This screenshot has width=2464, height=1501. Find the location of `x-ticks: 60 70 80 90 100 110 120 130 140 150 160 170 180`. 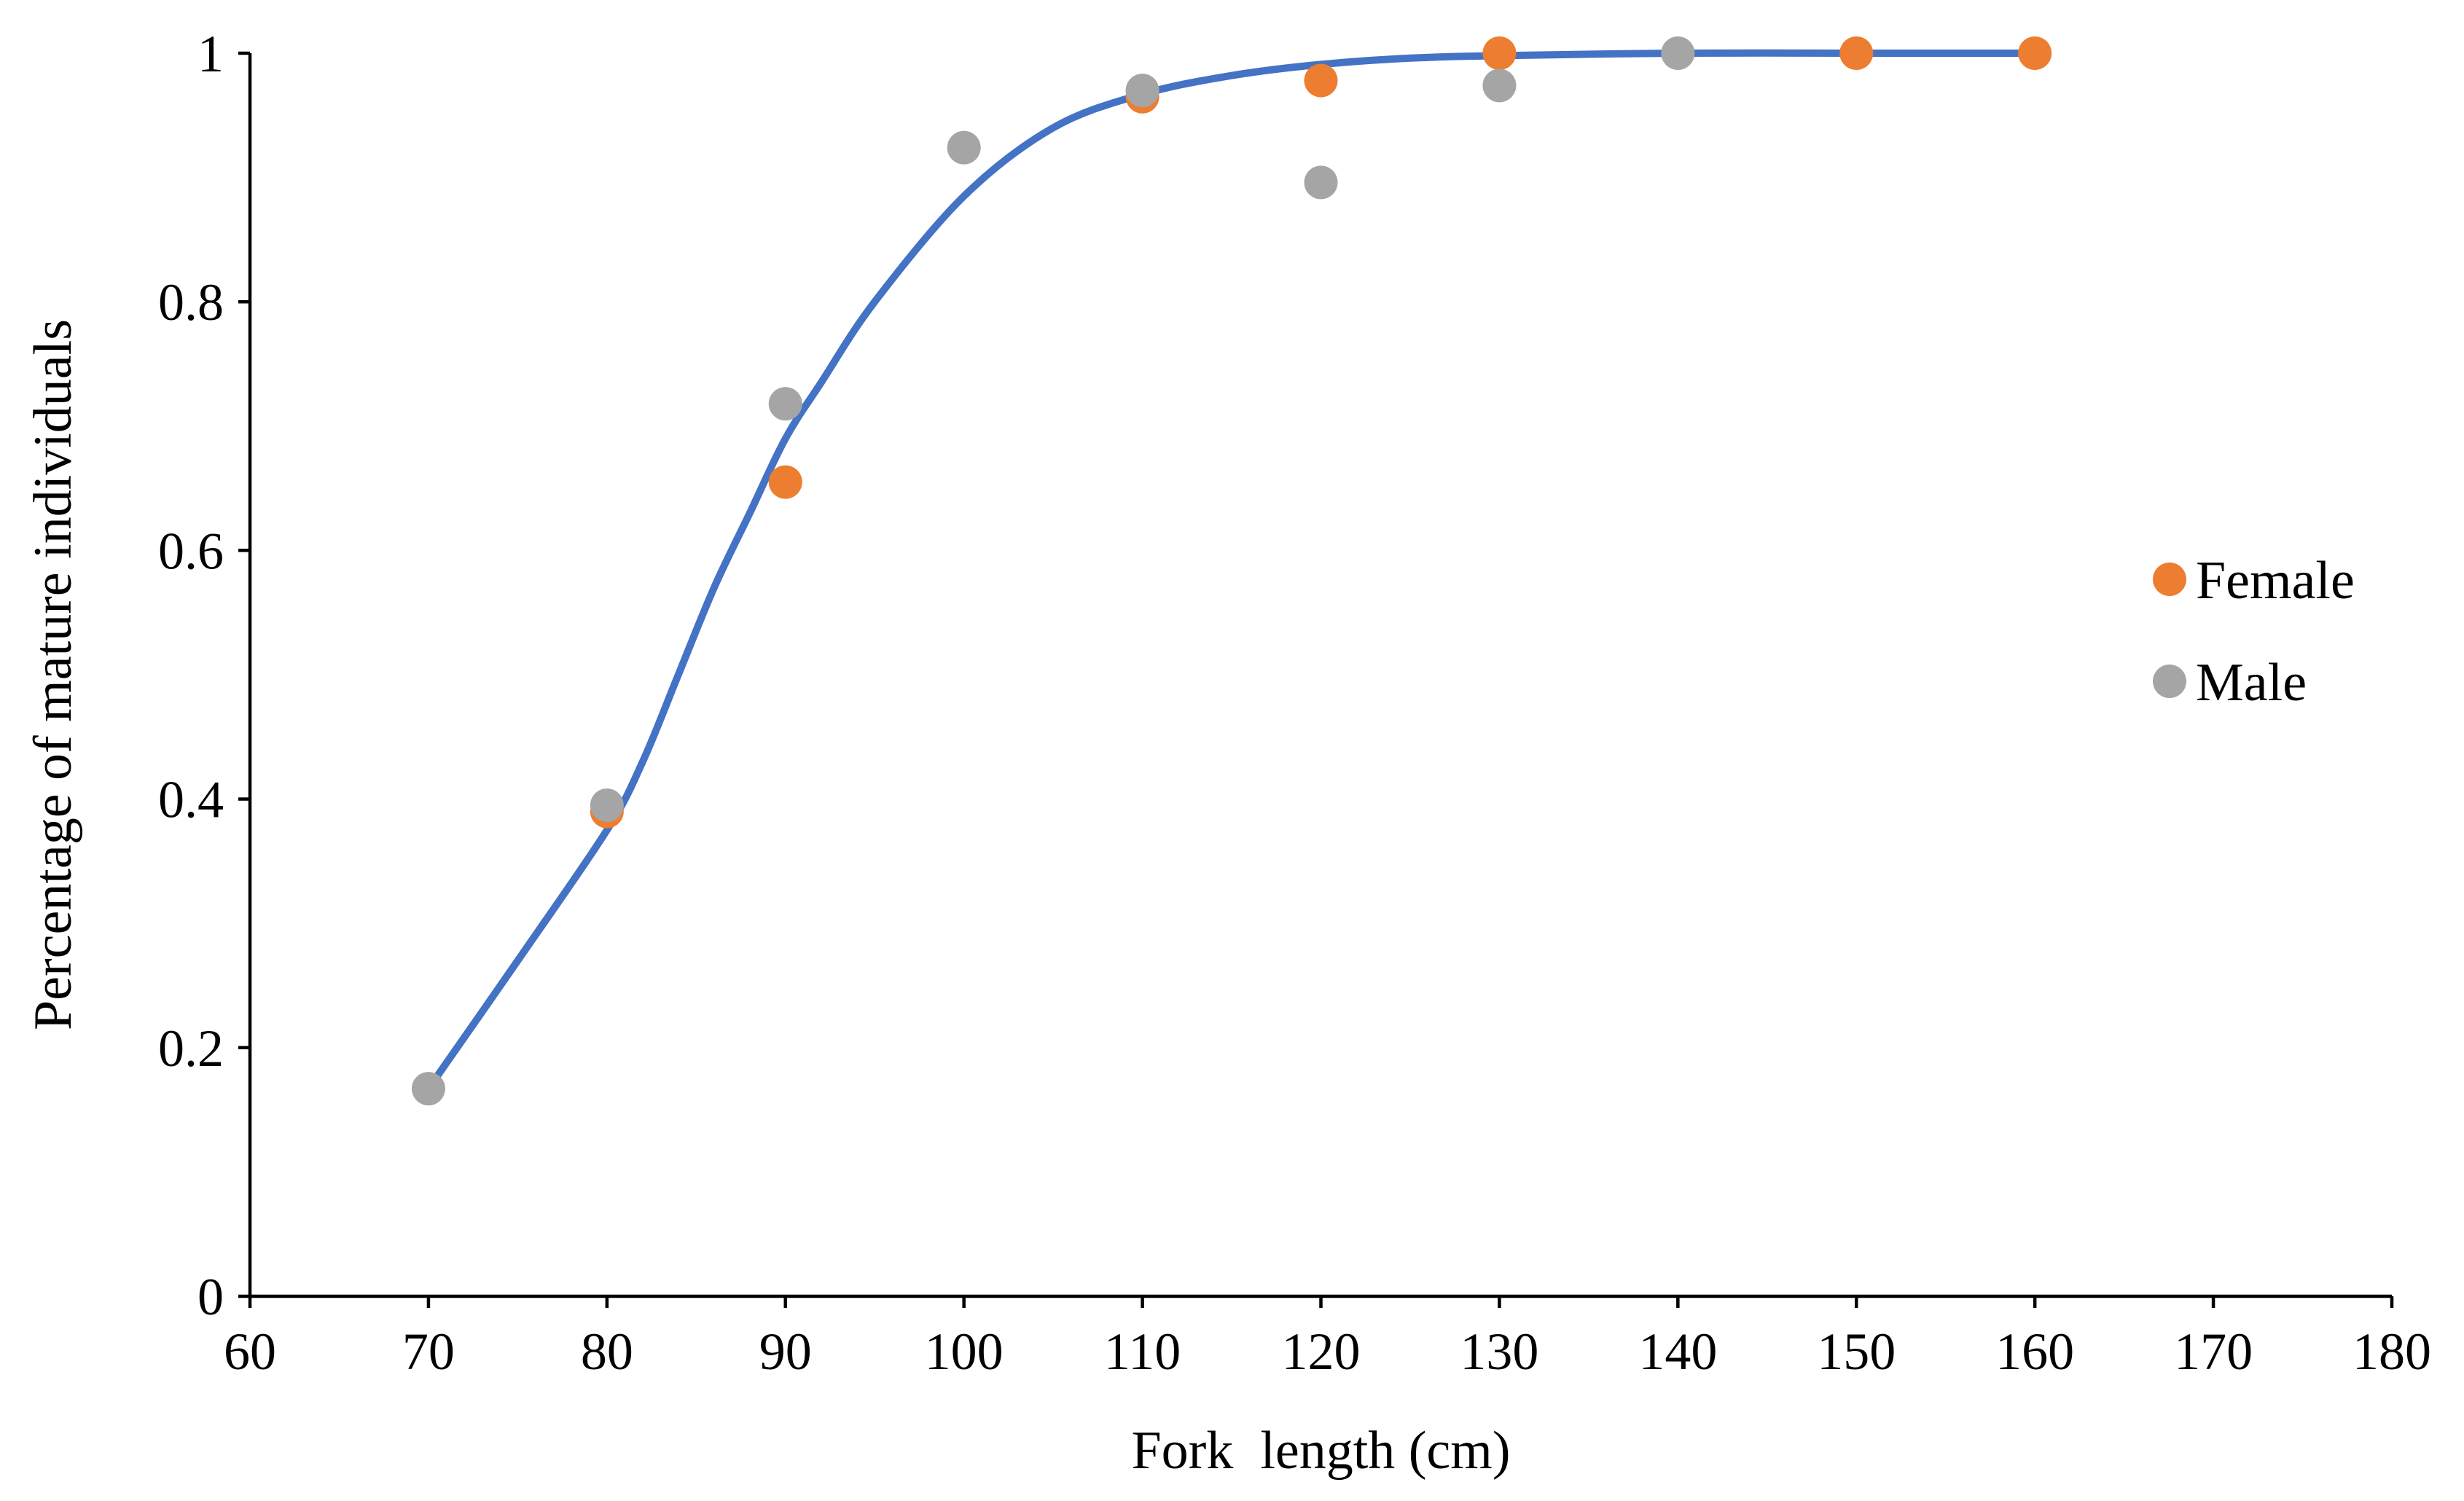

x-ticks: 60 70 80 90 100 110 120 130 140 150 160 170 180 is located at coordinates (1327, 1339).